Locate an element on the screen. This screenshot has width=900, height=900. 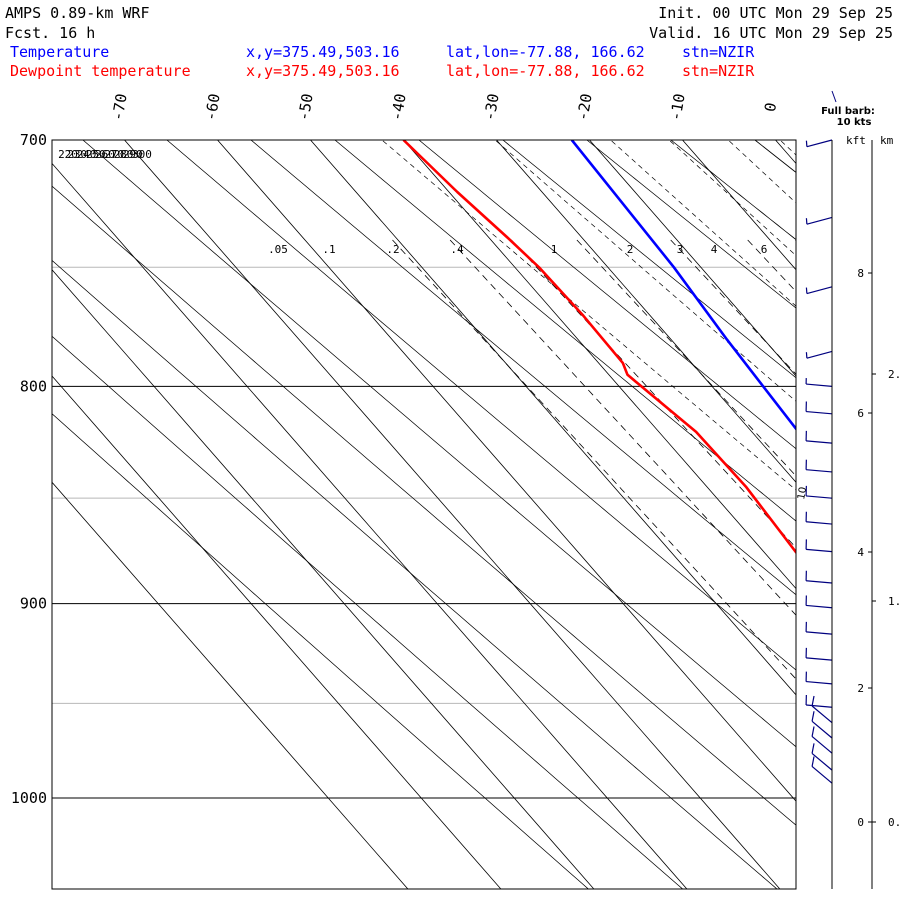
theta-label: 220 is located at coordinates (68, 154).